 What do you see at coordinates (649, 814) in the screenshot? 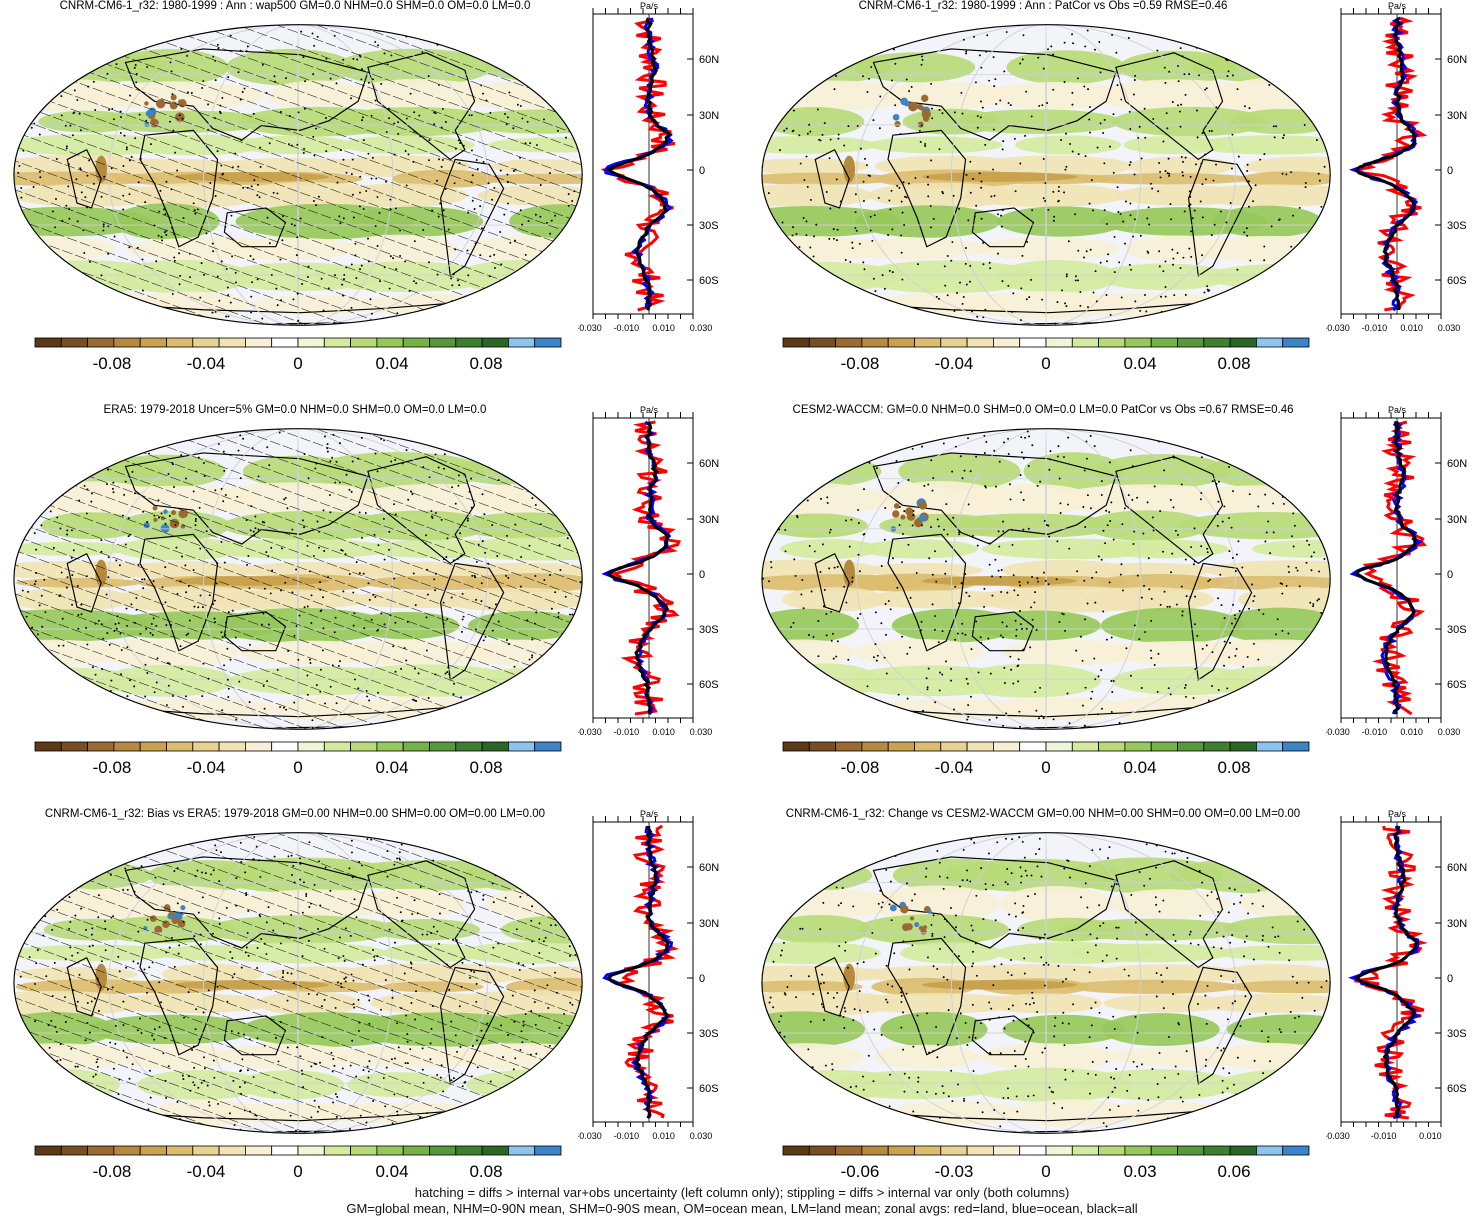
I see `zonal-units-label: Pa/s` at bounding box center [649, 814].